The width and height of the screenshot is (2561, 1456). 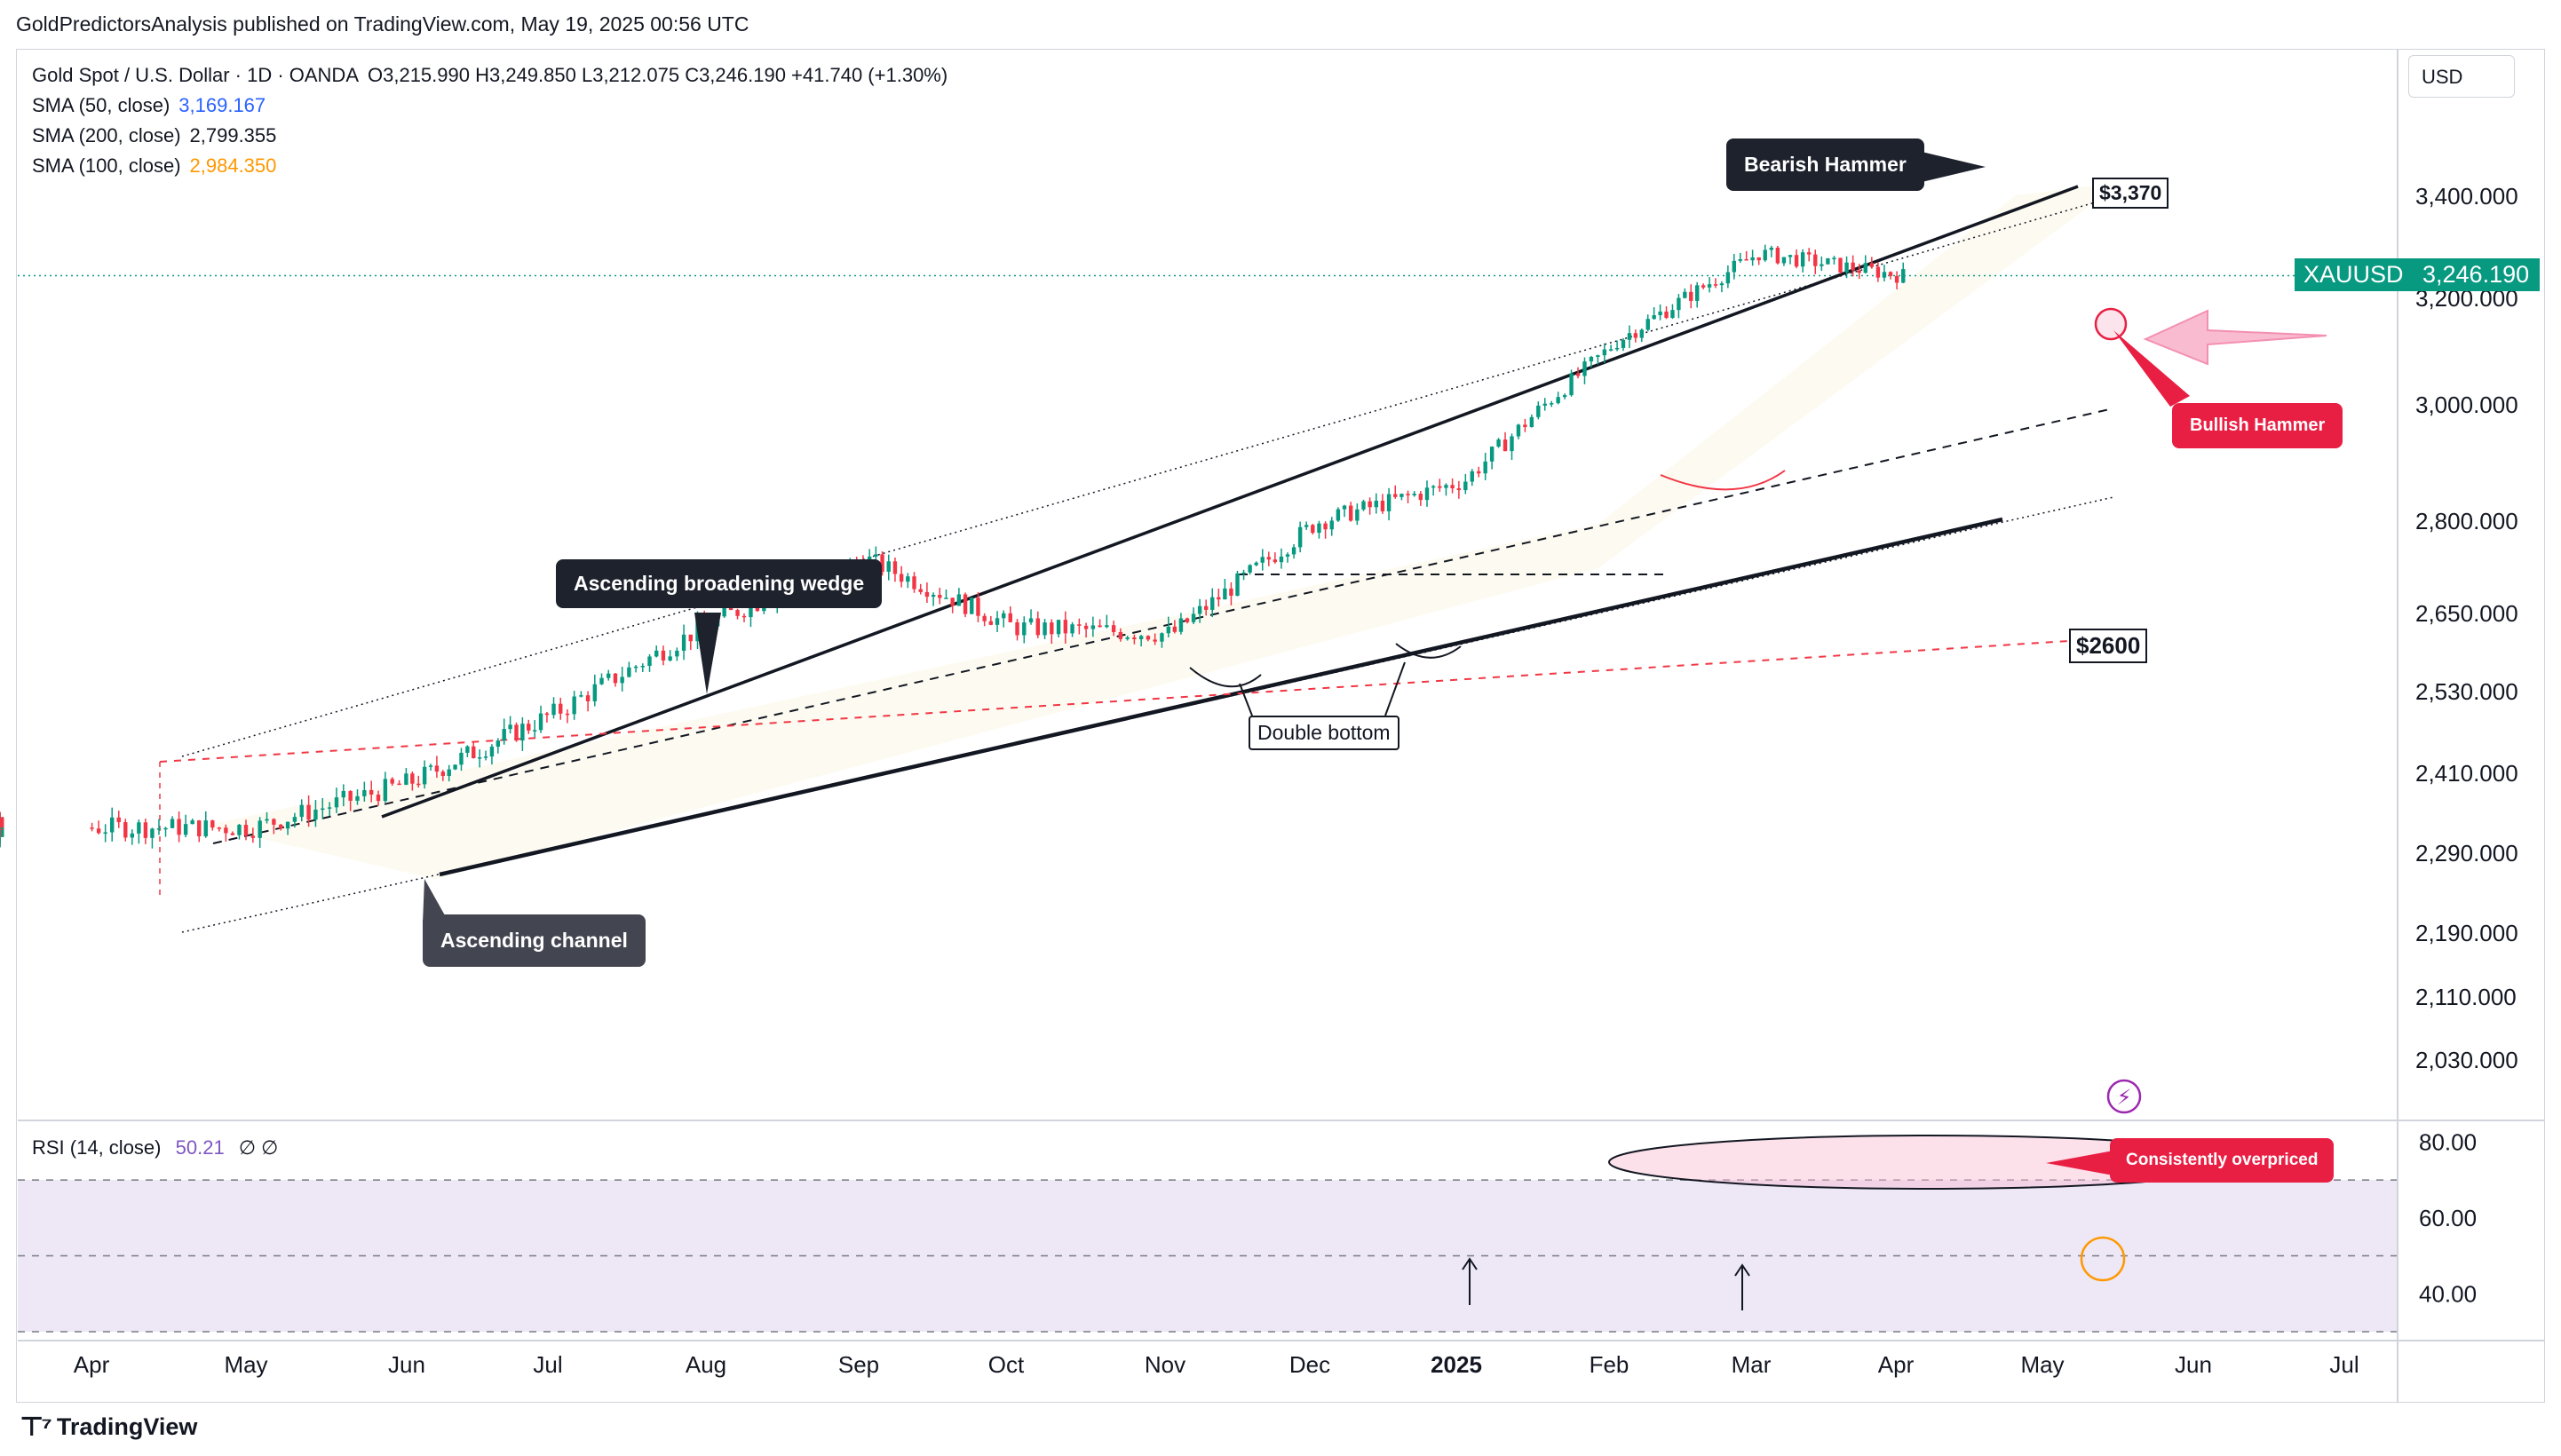 I want to click on sma200-label: SMA (200, close), so click(x=106, y=135).